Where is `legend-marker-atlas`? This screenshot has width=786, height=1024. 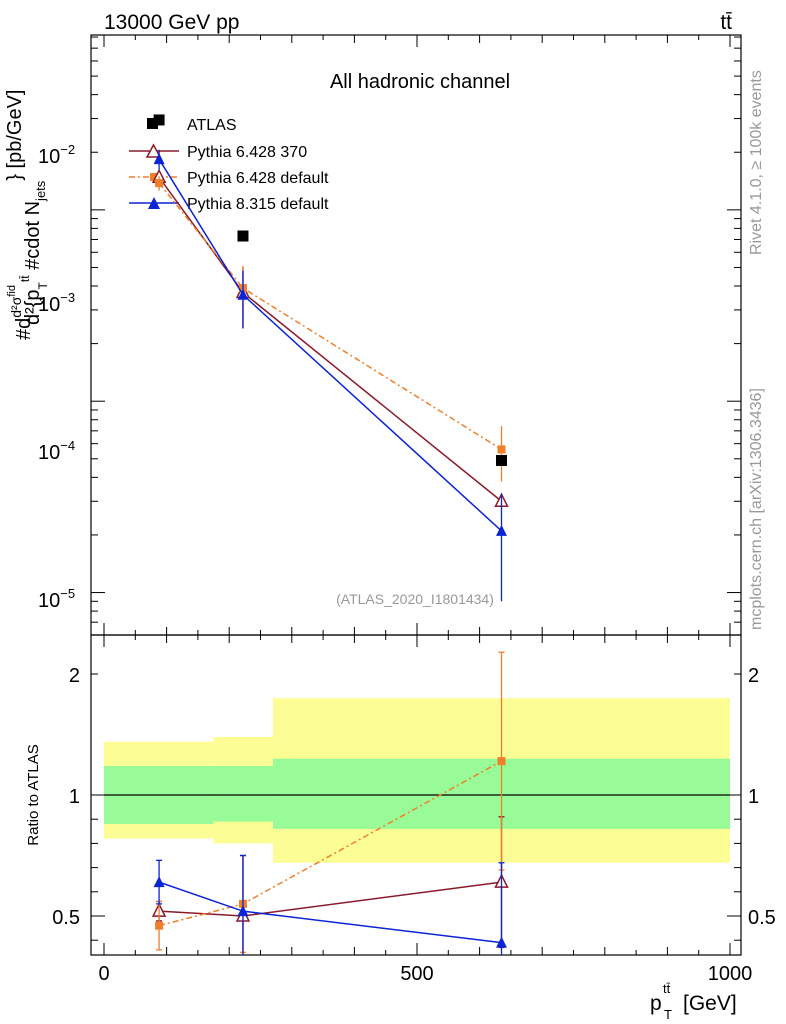 legend-marker-atlas is located at coordinates (152, 123).